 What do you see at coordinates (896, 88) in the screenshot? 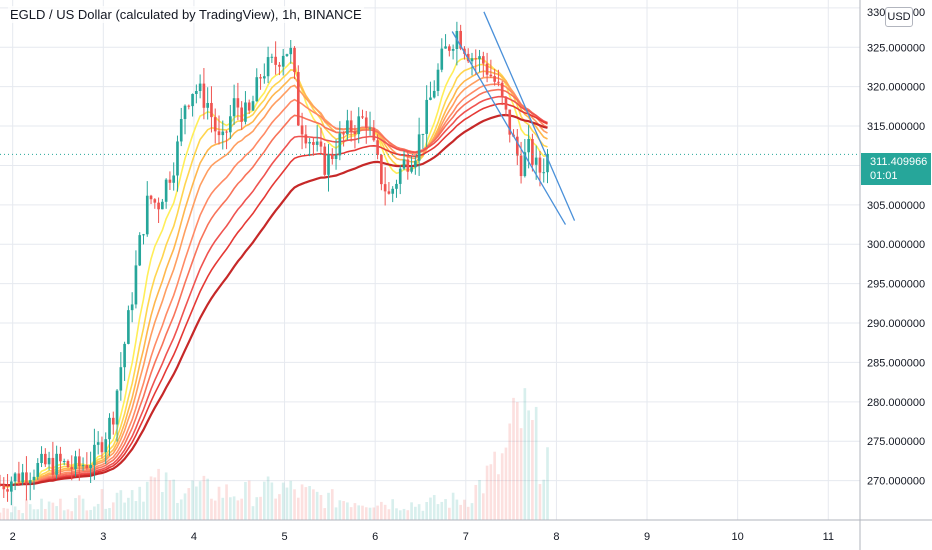
I see `y-tick-label: 320.000000` at bounding box center [896, 88].